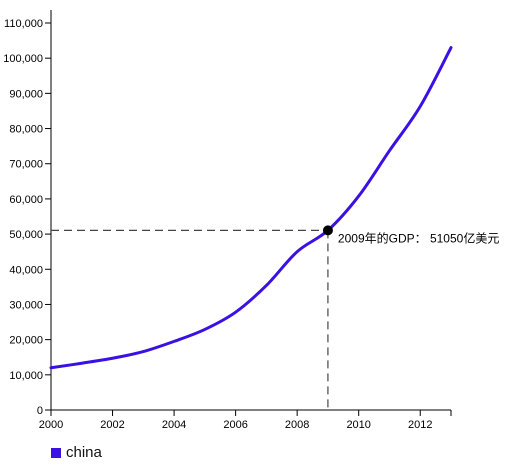 The height and width of the screenshot is (471, 509). What do you see at coordinates (84, 452) in the screenshot?
I see `legend-label-china: china` at bounding box center [84, 452].